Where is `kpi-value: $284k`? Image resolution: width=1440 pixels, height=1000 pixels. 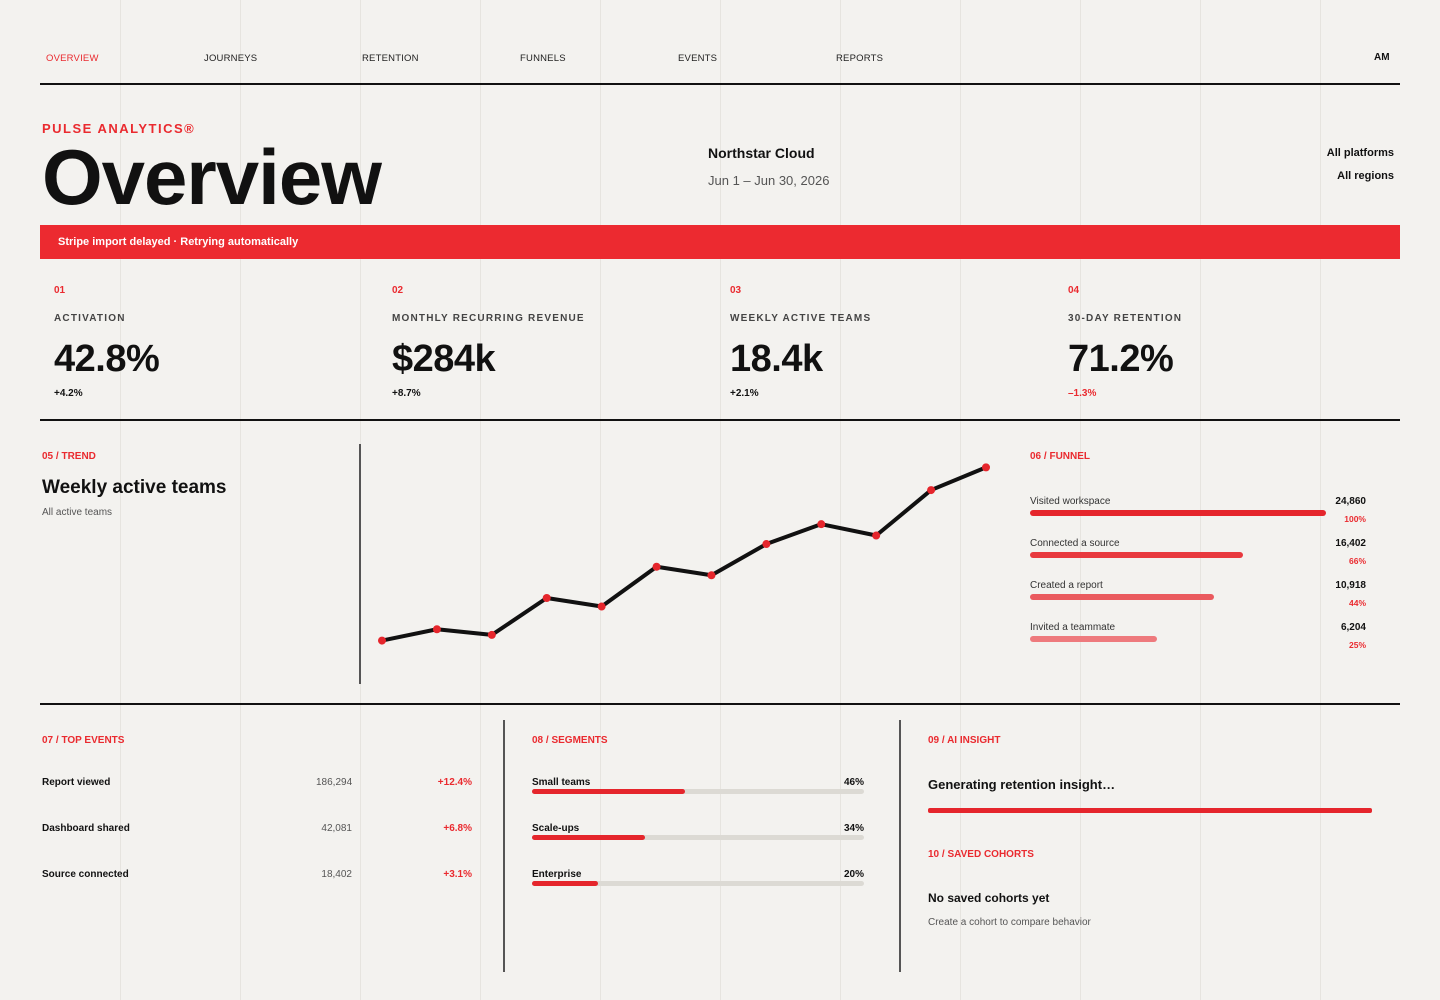
kpi-value: $284k is located at coordinates (444, 359).